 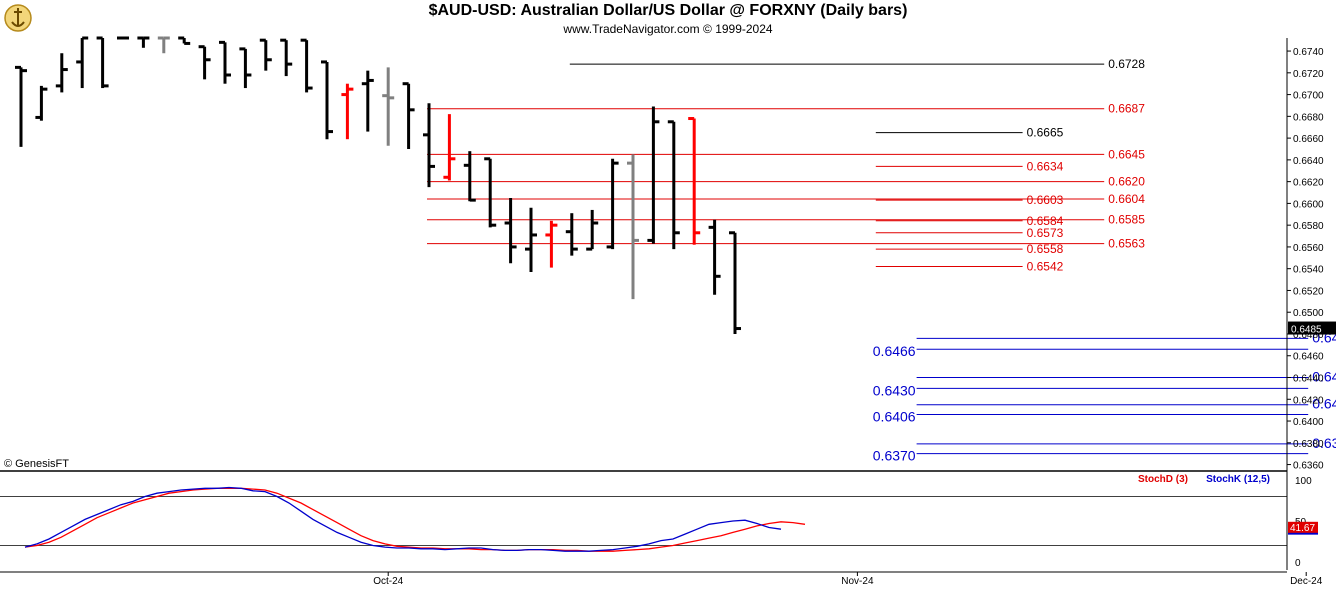 I want to click on level-label-0.6466: 0.6466, so click(x=894, y=351).